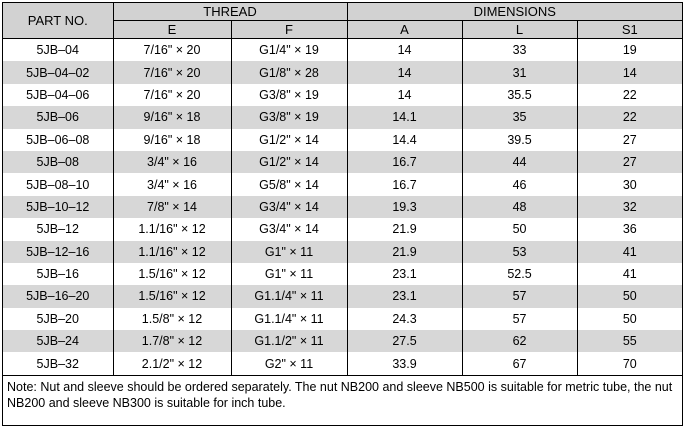 This screenshot has height=429, width=685. What do you see at coordinates (629, 50) in the screenshot?
I see `cell-dim-s1: 19` at bounding box center [629, 50].